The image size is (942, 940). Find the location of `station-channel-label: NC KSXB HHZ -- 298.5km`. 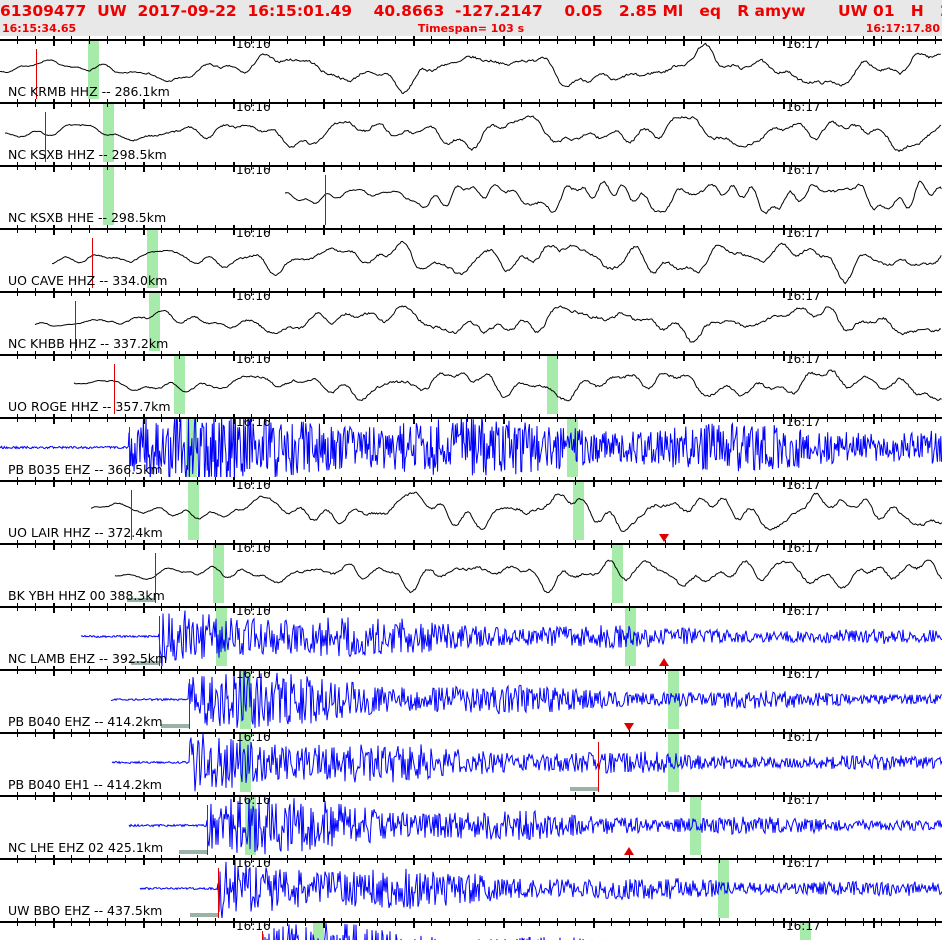

station-channel-label: NC KSXB HHZ -- 298.5km is located at coordinates (87, 154).